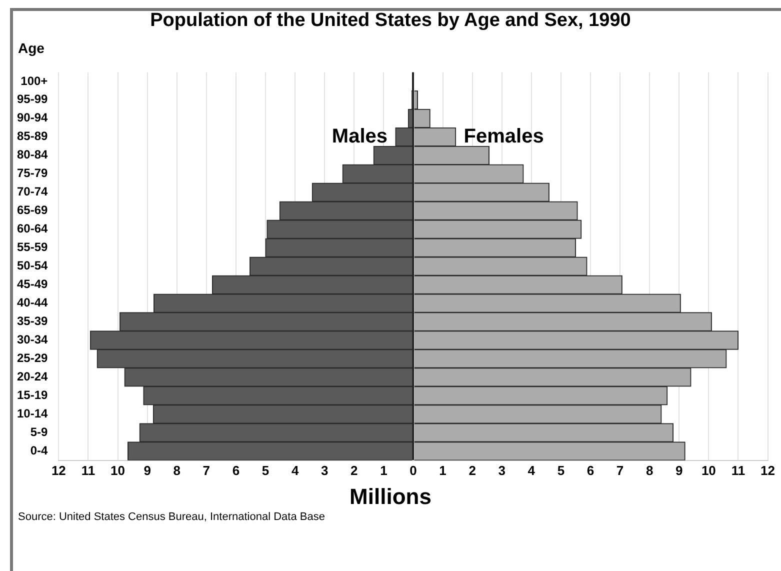 This screenshot has height=571, width=781. Describe the element at coordinates (32, 136) in the screenshot. I see `y-tick-label: 85-89` at that location.